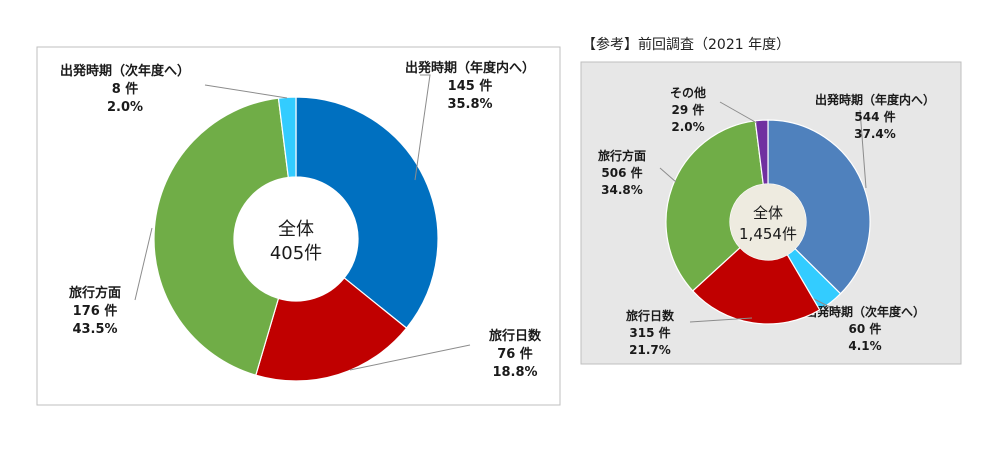  Describe the element at coordinates (296, 229) in the screenshot. I see `center-label-0-0: 全体` at that location.